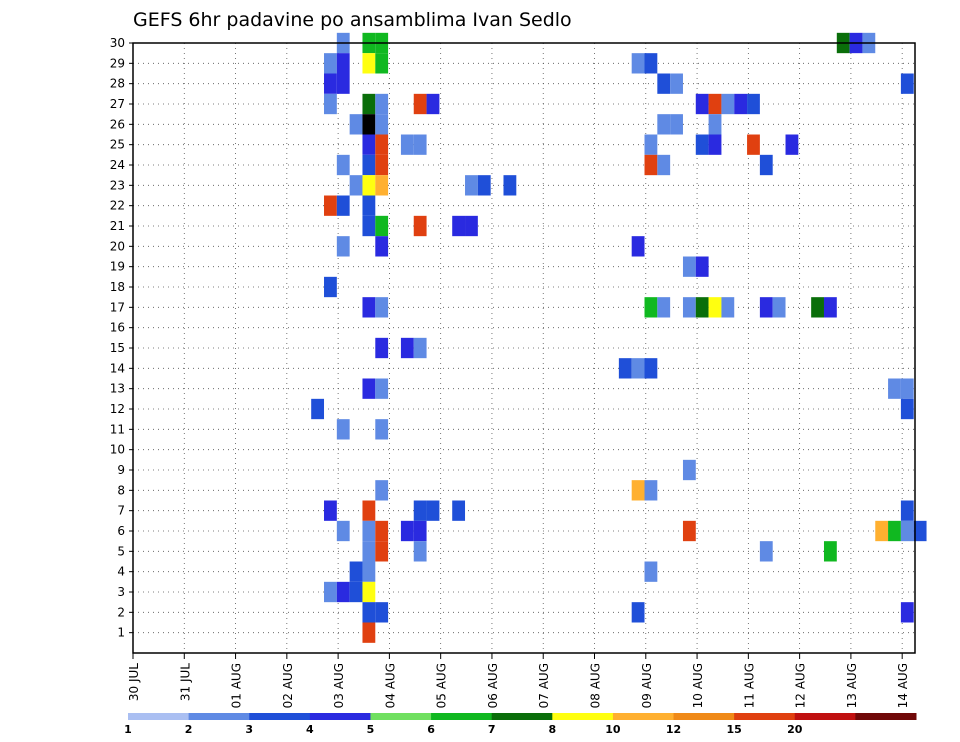  I want to click on y-tick-label: 5, so click(121, 551).